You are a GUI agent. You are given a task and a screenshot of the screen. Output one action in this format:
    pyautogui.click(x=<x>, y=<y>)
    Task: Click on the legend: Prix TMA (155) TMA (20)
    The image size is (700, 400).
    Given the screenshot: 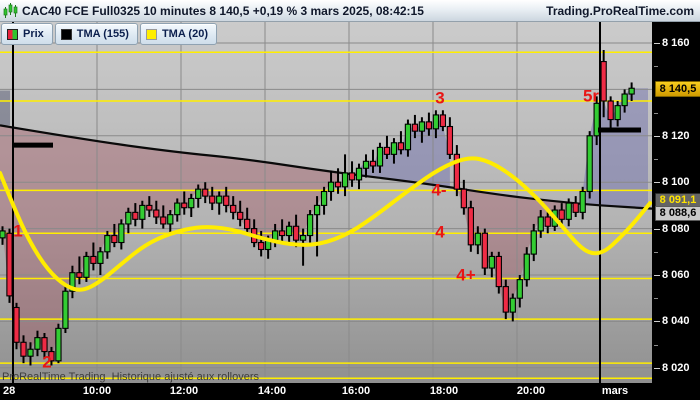 What is the action you would take?
    pyautogui.click(x=109, y=34)
    